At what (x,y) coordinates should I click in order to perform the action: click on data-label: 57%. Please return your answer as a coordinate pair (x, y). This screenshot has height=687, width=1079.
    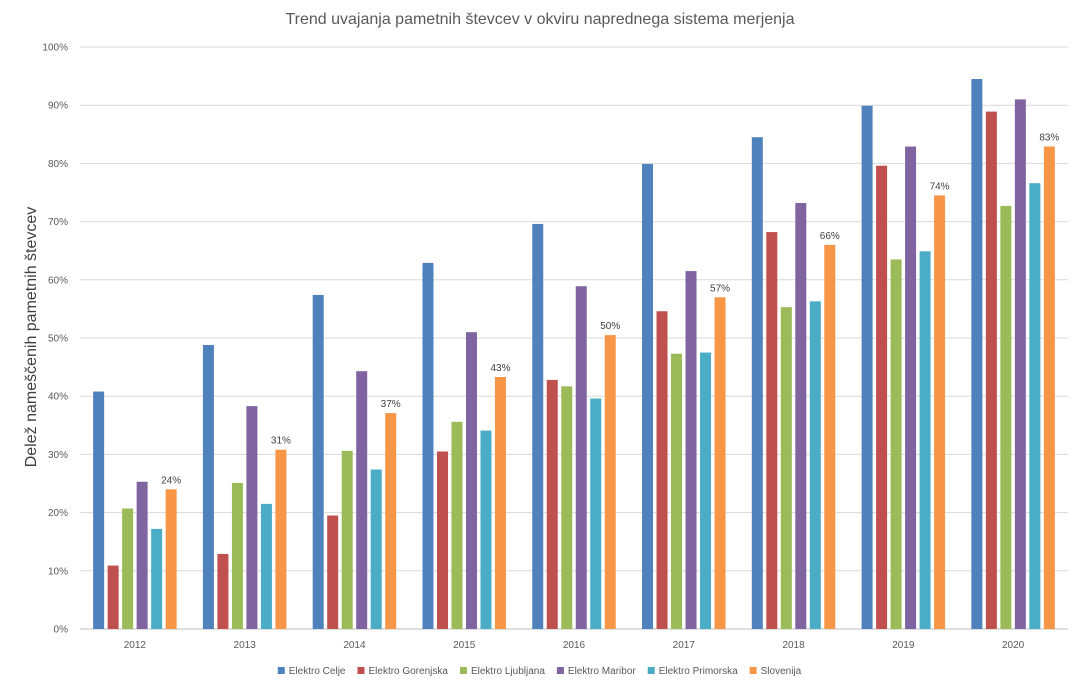
    Looking at the image, I should click on (720, 288).